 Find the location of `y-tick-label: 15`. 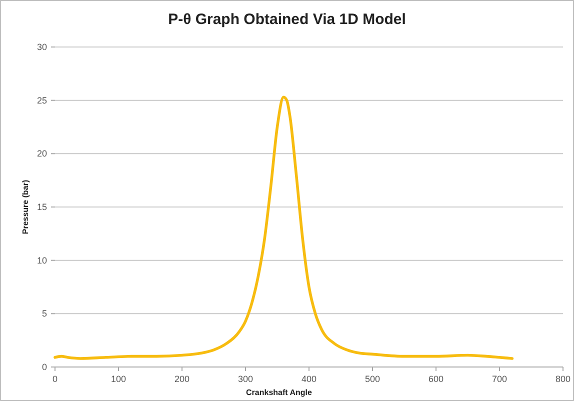

y-tick-label: 15 is located at coordinates (41, 207).